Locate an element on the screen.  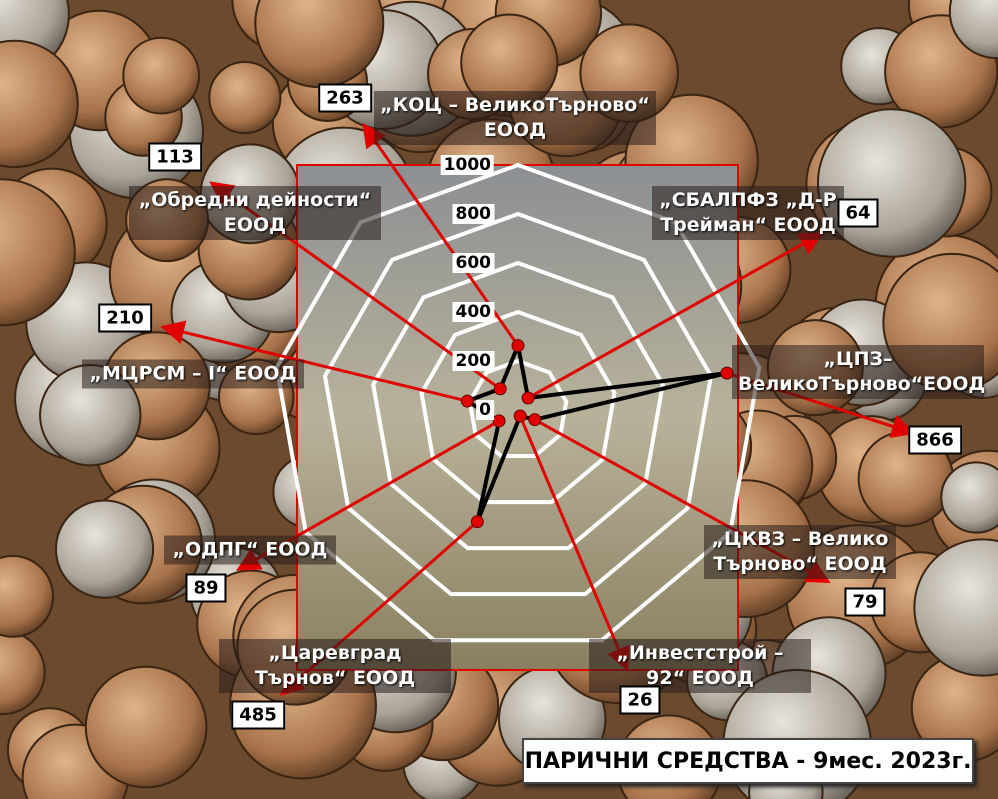
category-label: „Инвестстрой – 92“ ЕООД is located at coordinates (700, 666).